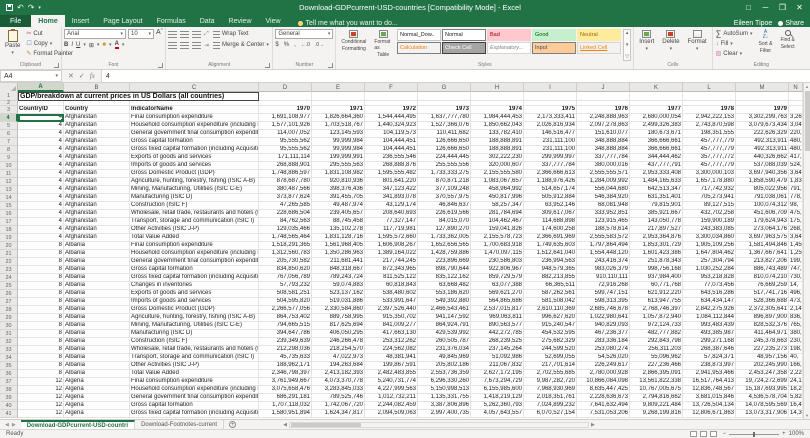 Image resolution: width=810 pixels, height=438 pixels. What do you see at coordinates (709, 358) in the screenshot?
I see `cell-L34: 57,824,371` at bounding box center [709, 358].